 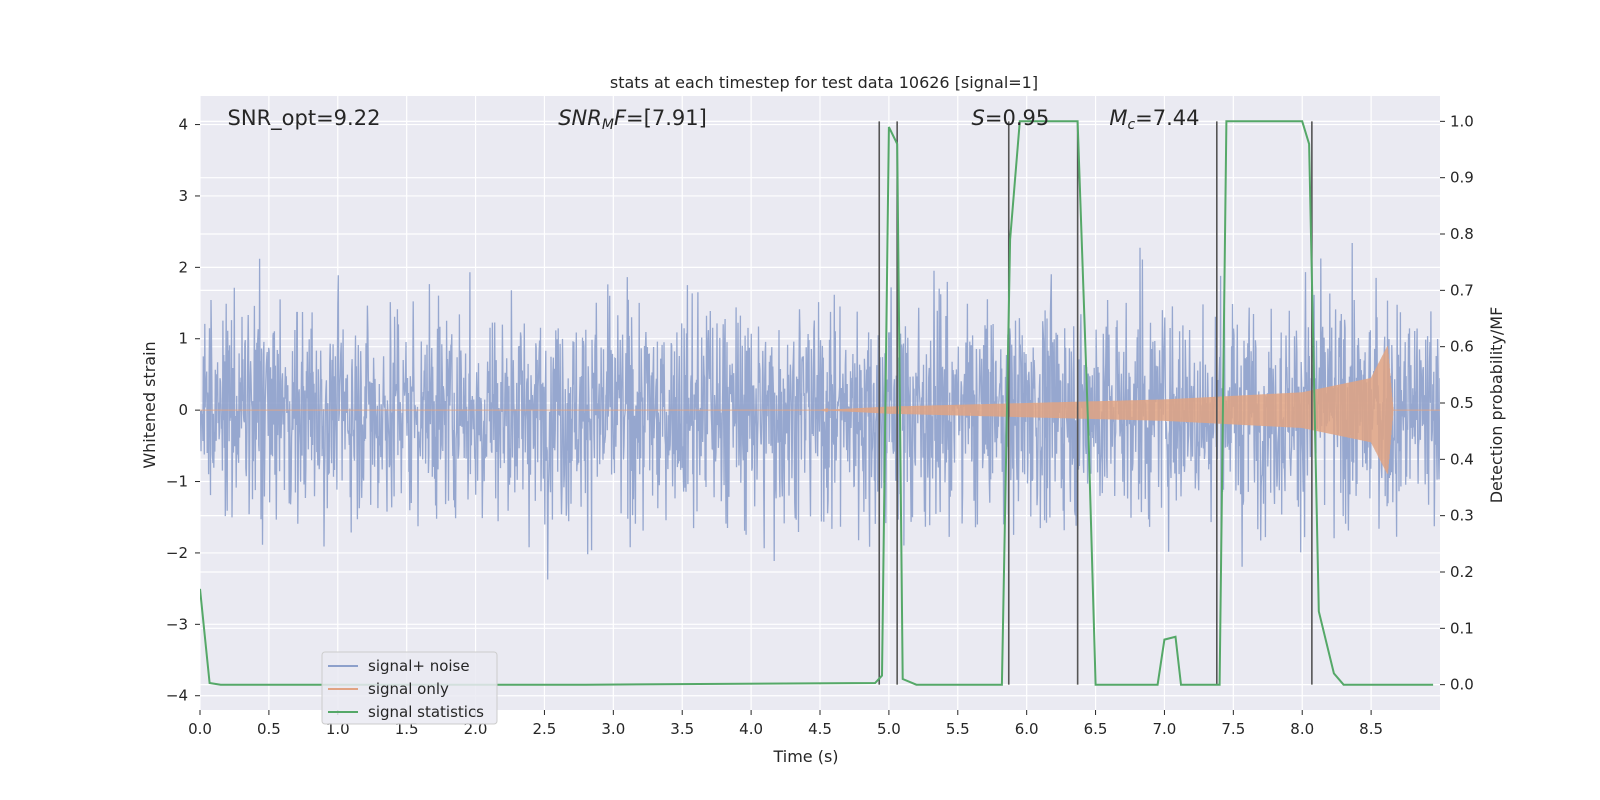 What do you see at coordinates (183, 267) in the screenshot?
I see `y-left-tick-label: 2` at bounding box center [183, 267].